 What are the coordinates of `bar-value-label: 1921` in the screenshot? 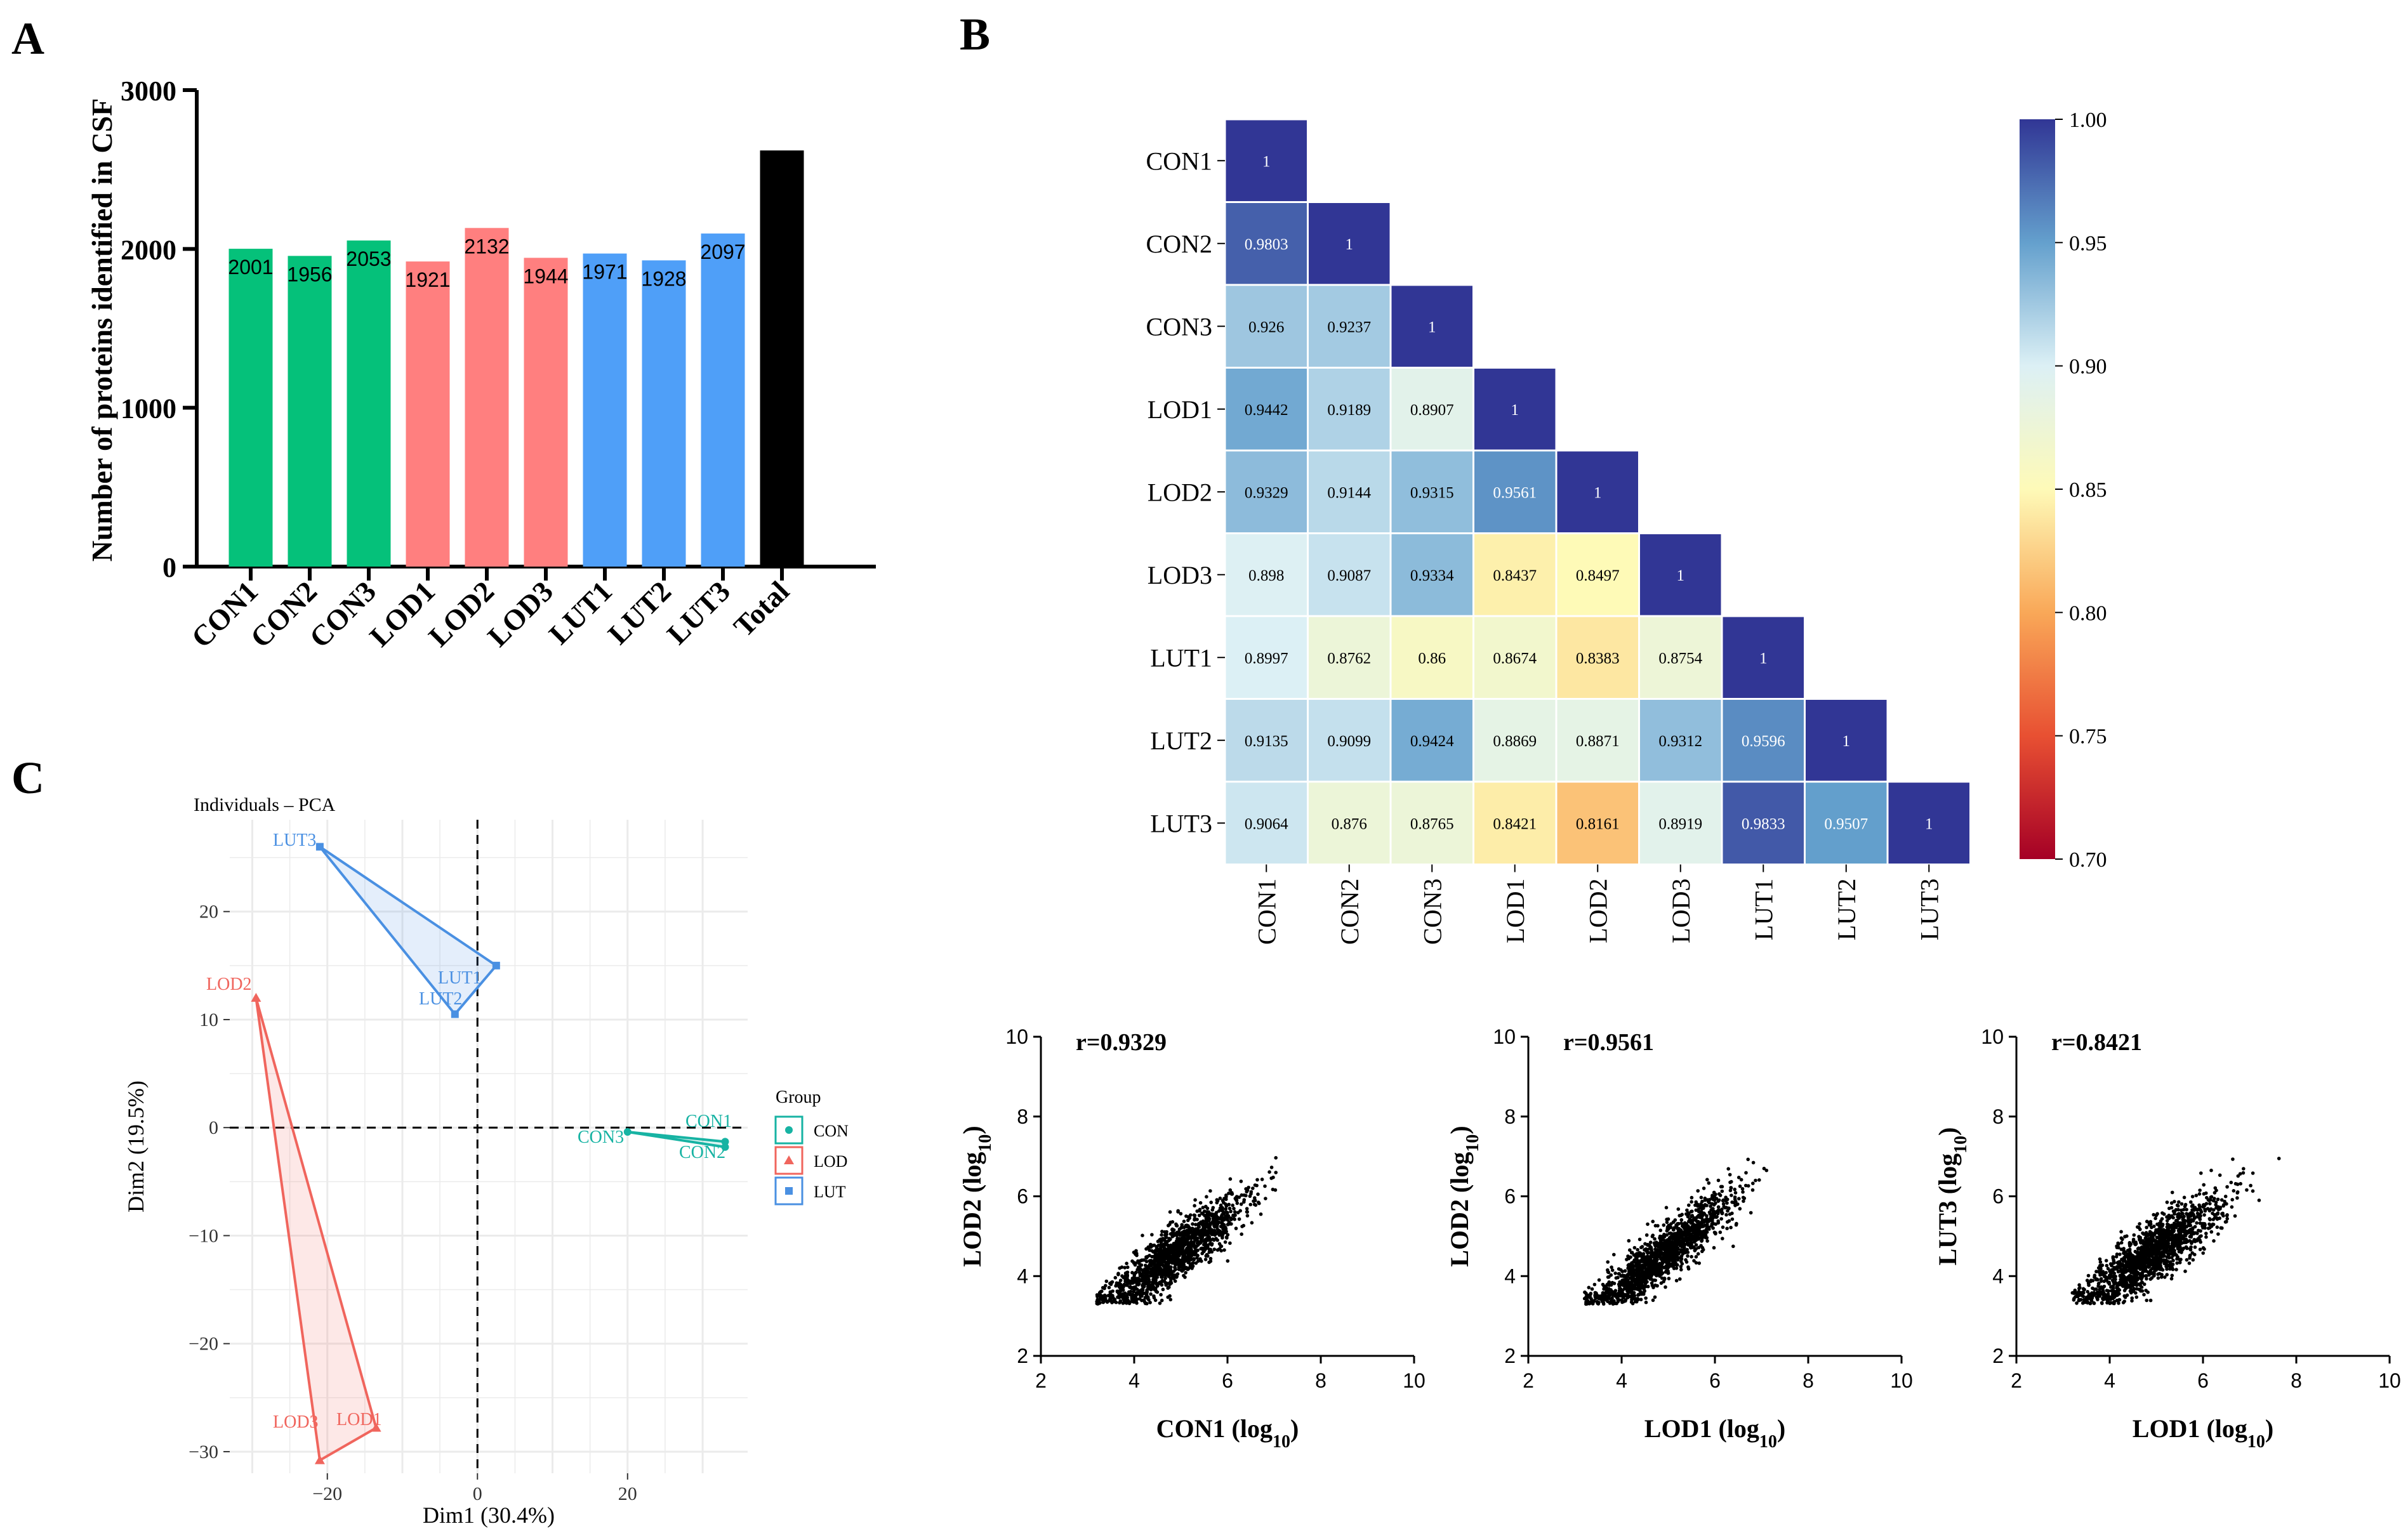 It's located at (427, 279).